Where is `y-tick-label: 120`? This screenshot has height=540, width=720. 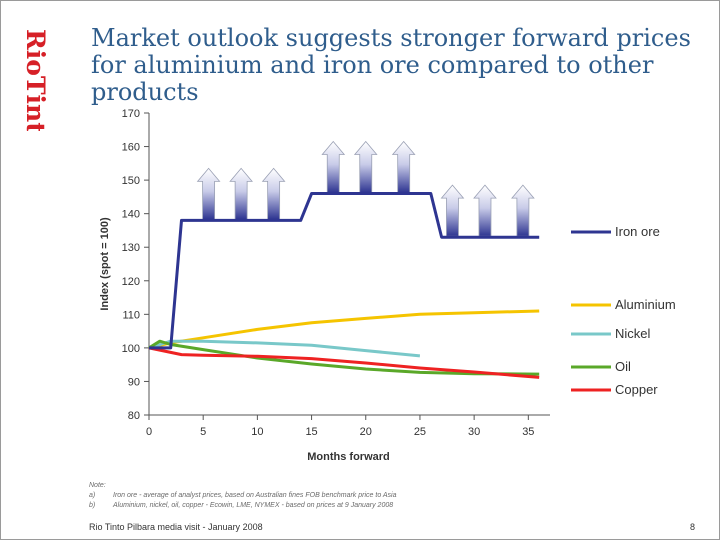 y-tick-label: 120 is located at coordinates (131, 282).